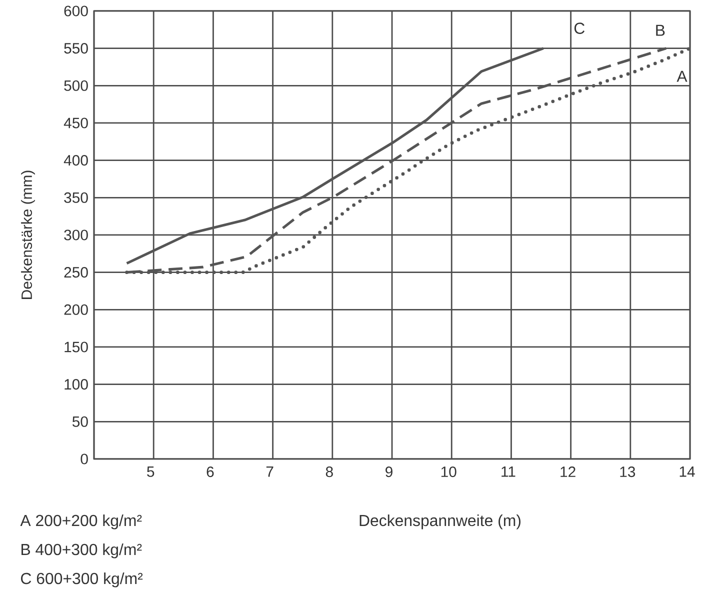 The width and height of the screenshot is (718, 592). I want to click on y-tick-label: 400, so click(76, 160).